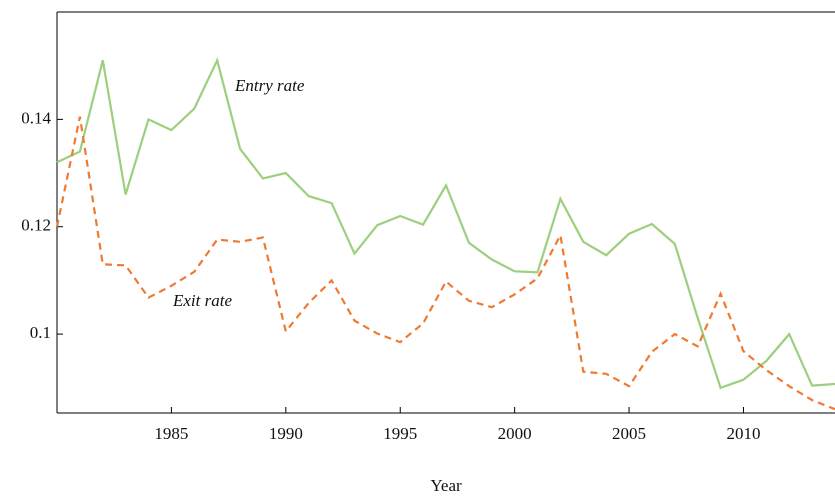  What do you see at coordinates (629, 433) in the screenshot?
I see `x-tick-label: 2005` at bounding box center [629, 433].